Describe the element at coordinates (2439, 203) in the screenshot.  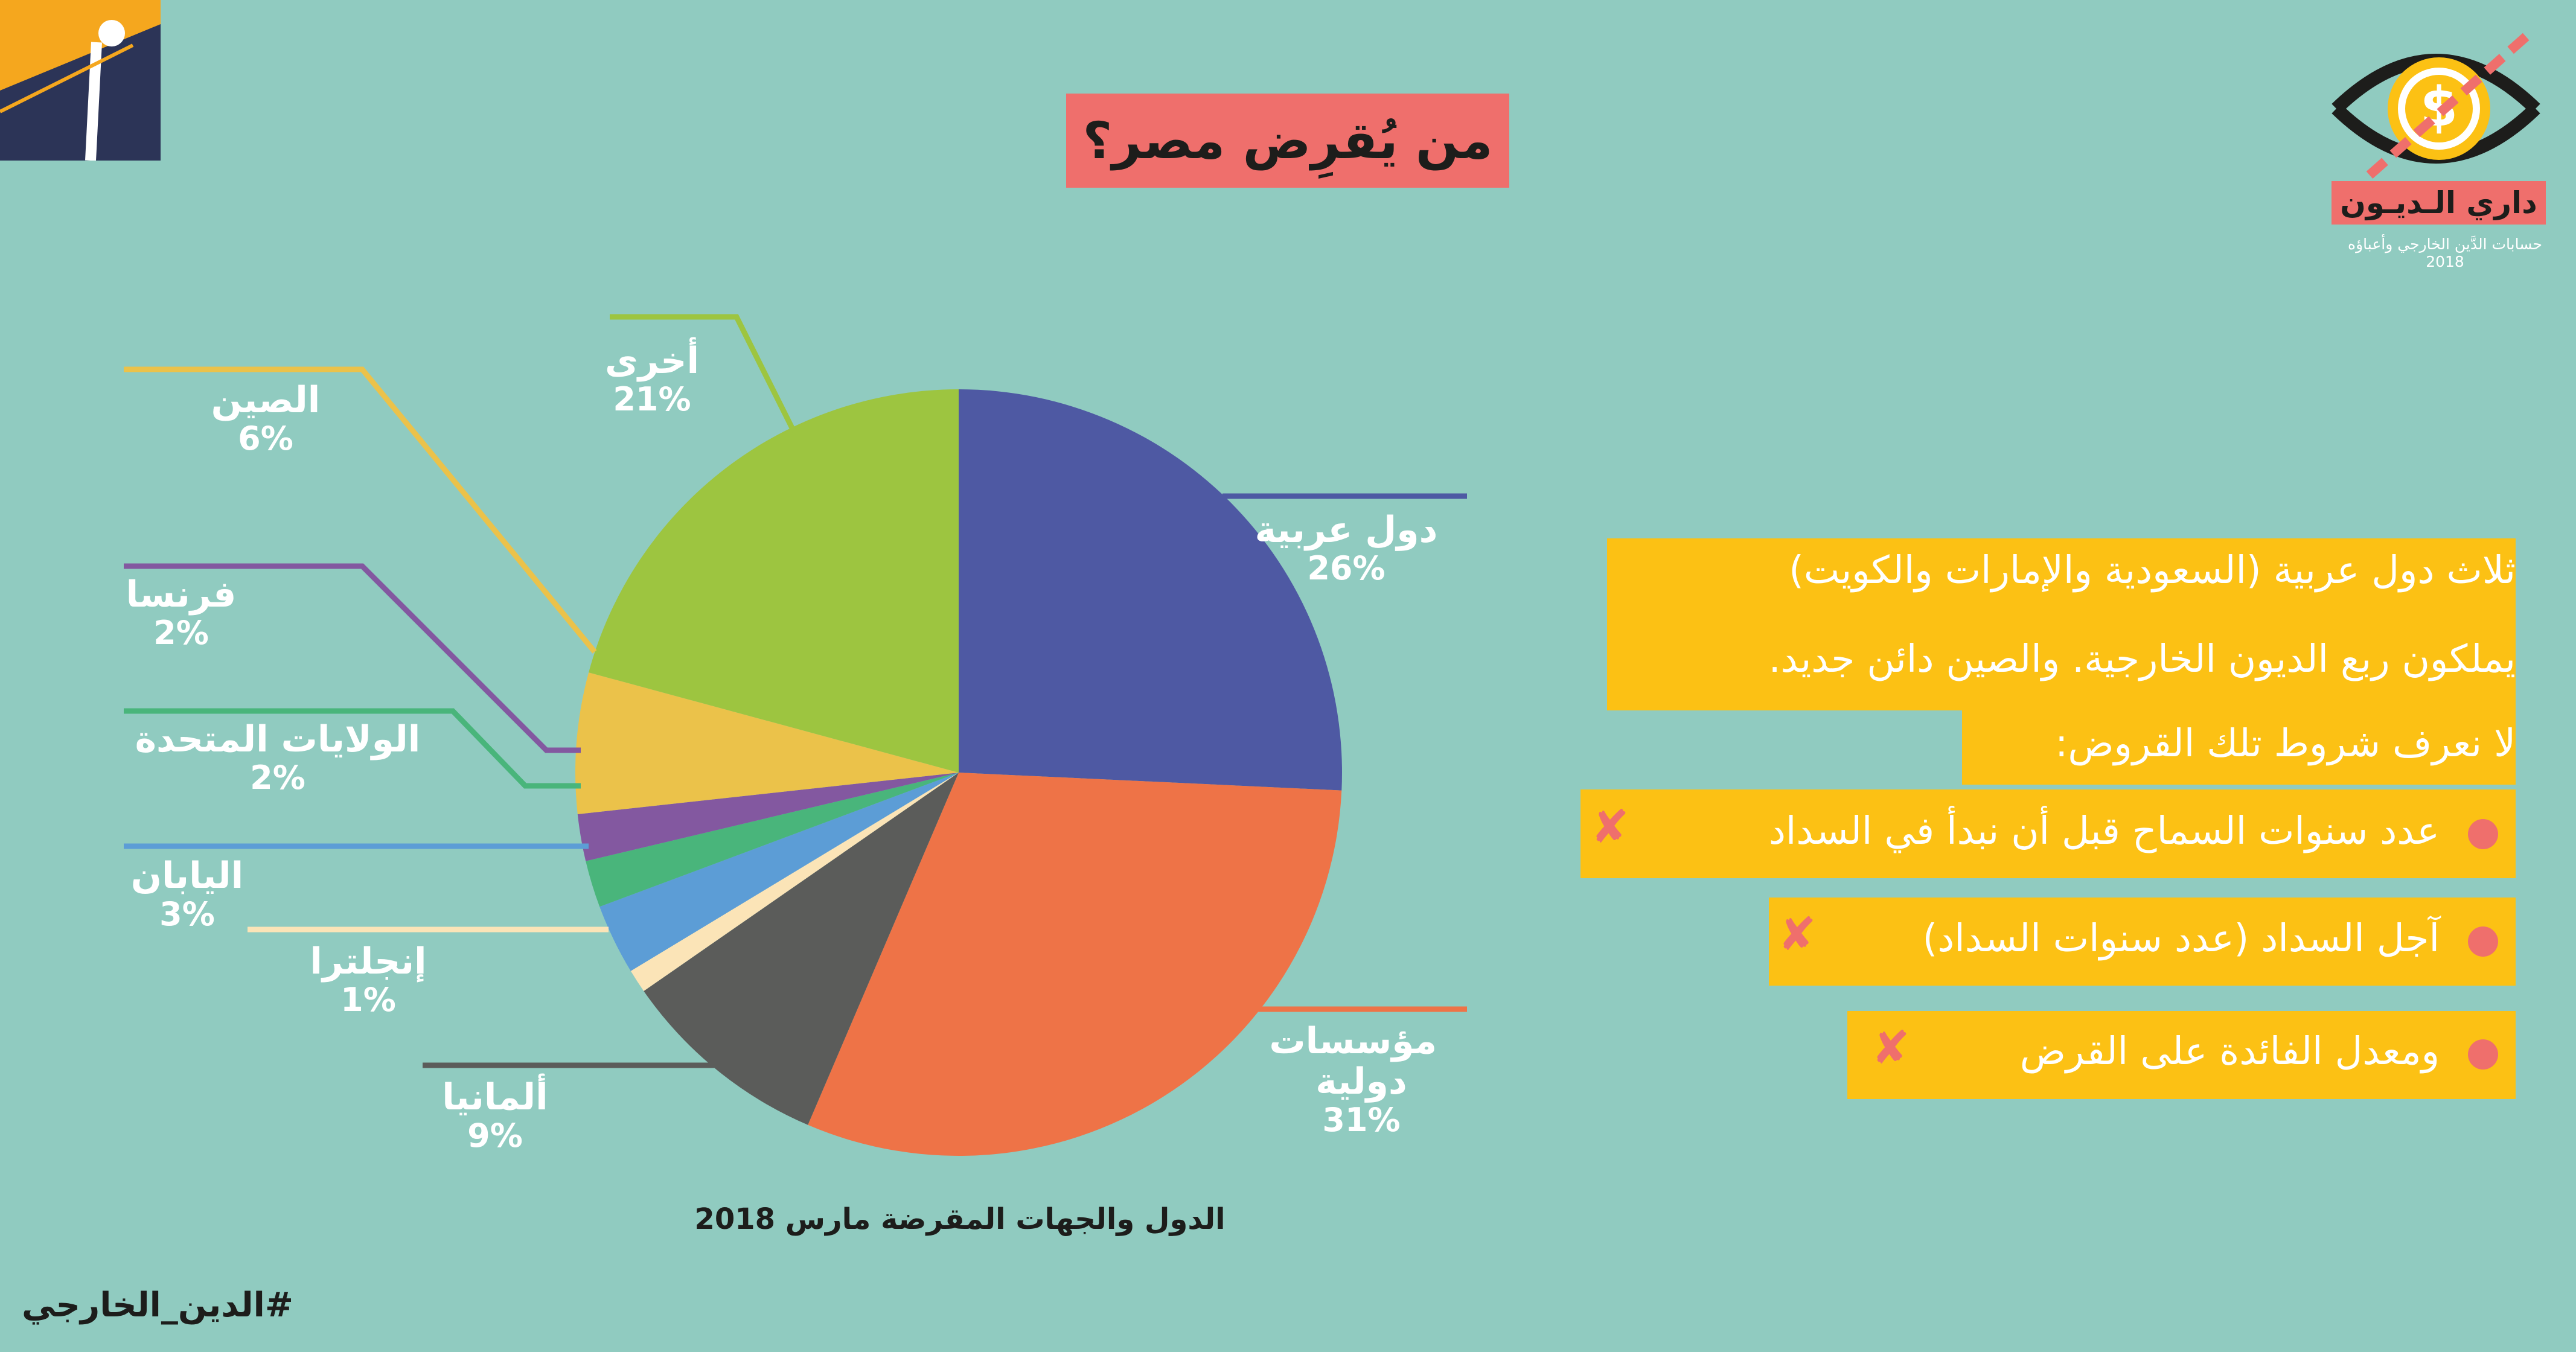
I see `brand-name: داري الـديـون` at that location.